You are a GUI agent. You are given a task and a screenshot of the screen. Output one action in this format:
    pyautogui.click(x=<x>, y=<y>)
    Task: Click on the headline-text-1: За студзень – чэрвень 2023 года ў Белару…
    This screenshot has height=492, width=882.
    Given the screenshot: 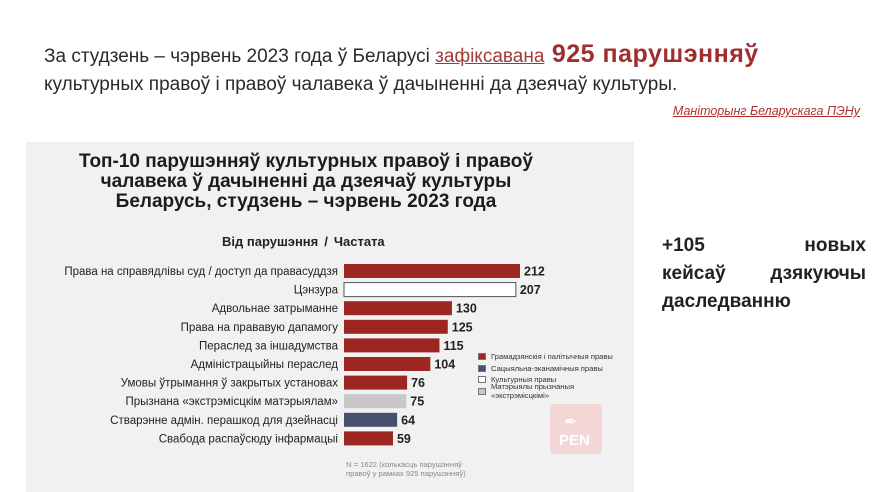 What is the action you would take?
    pyautogui.click(x=240, y=56)
    